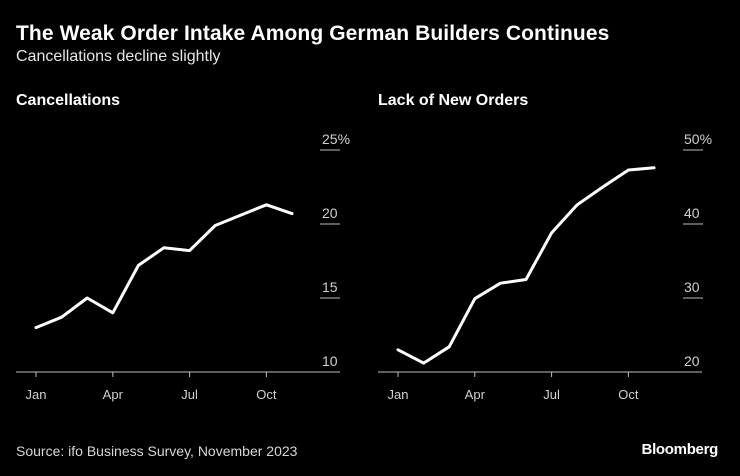 The image size is (740, 476). Describe the element at coordinates (330, 287) in the screenshot. I see `y-tick-label: 15` at that location.